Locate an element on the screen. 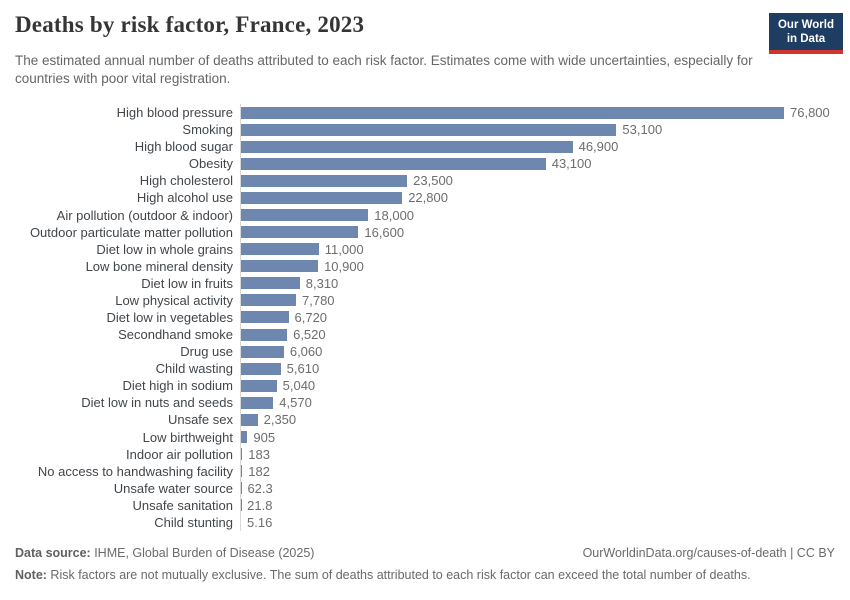 This screenshot has height=600, width=850. bar-track: 183 is located at coordinates (539, 454).